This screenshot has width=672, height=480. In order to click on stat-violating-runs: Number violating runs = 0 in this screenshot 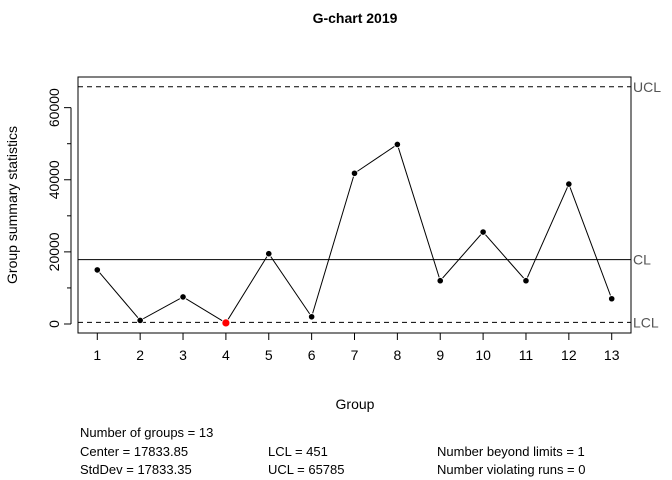, I will do `click(511, 469)`.